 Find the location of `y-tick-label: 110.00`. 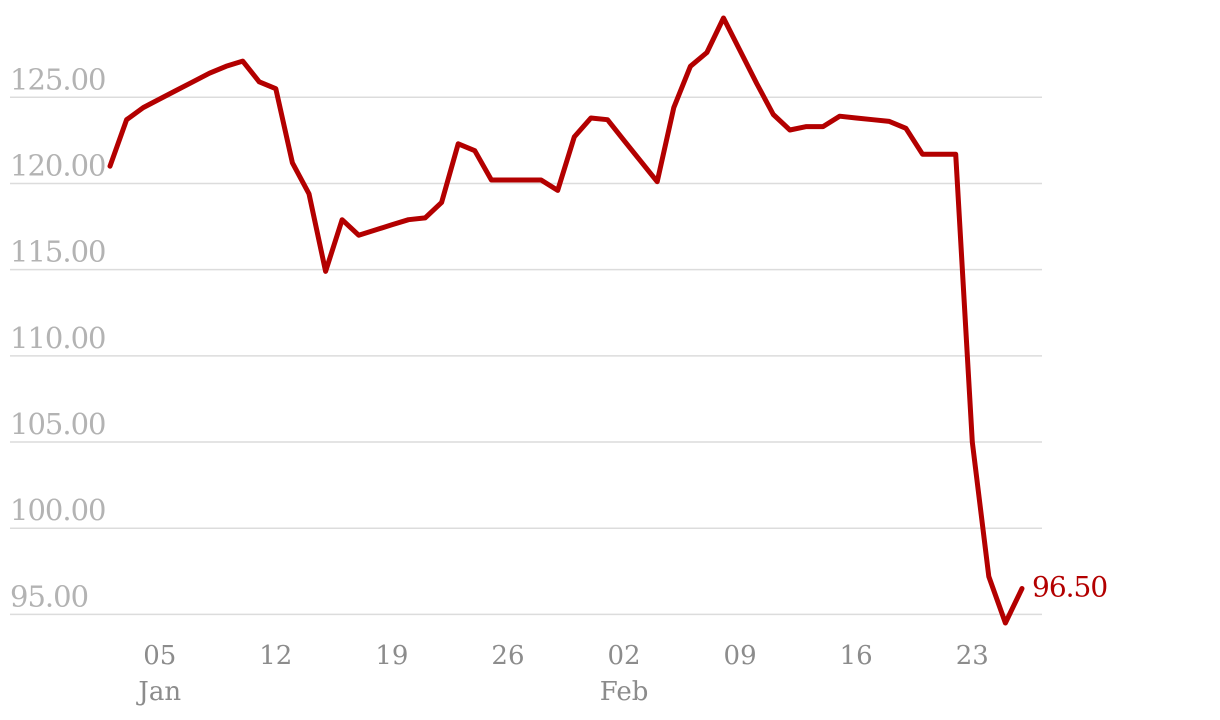

y-tick-label: 110.00 is located at coordinates (57, 338).